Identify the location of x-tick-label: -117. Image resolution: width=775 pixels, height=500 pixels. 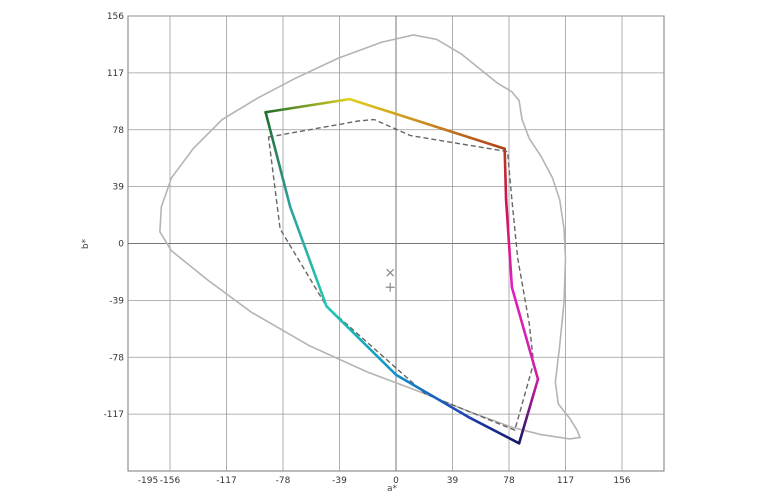
(226, 481).